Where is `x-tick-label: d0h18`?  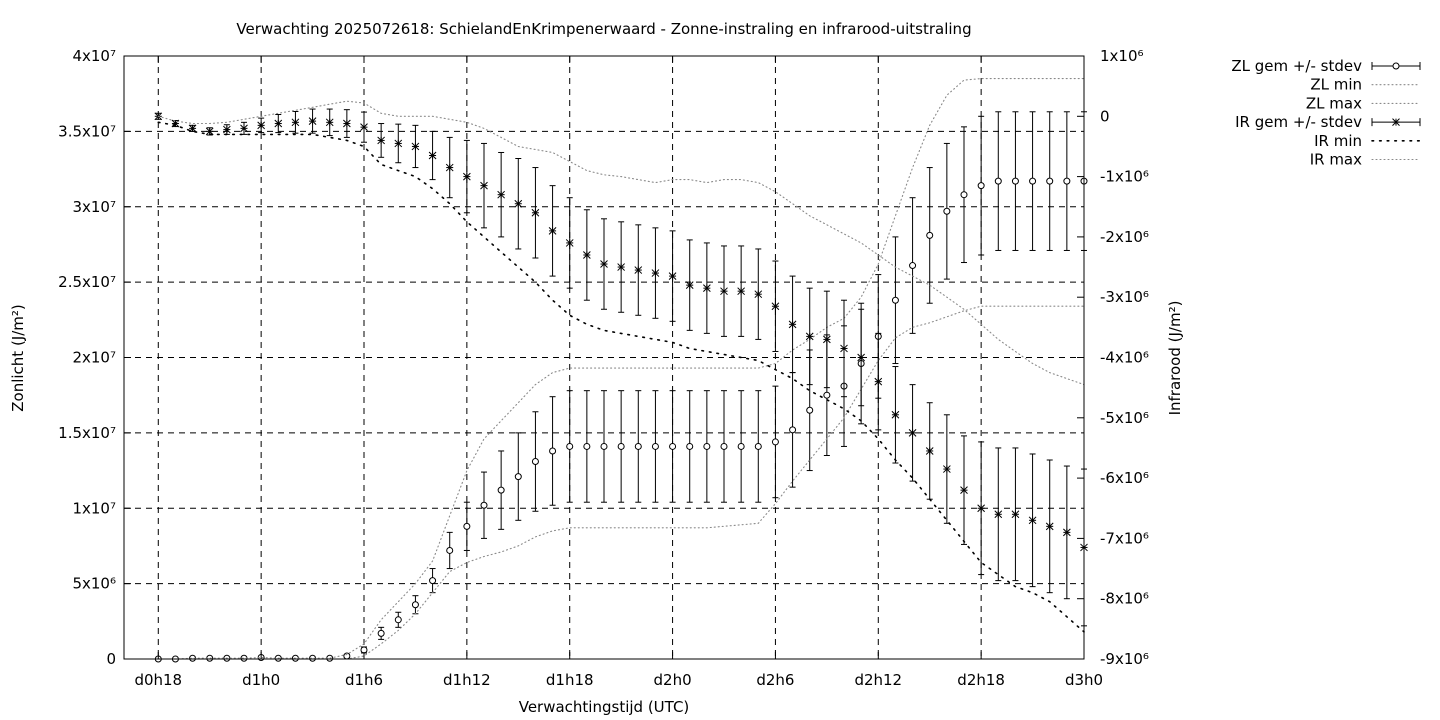 x-tick-label: d0h18 is located at coordinates (158, 680).